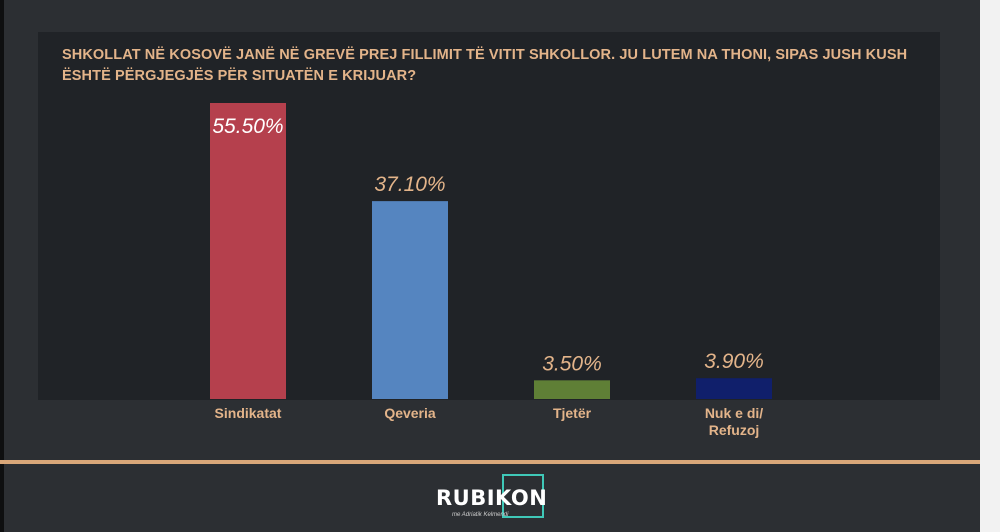 Image resolution: width=1000 pixels, height=532 pixels. Describe the element at coordinates (409, 184) in the screenshot. I see `data-label-2: 37.10%` at that location.